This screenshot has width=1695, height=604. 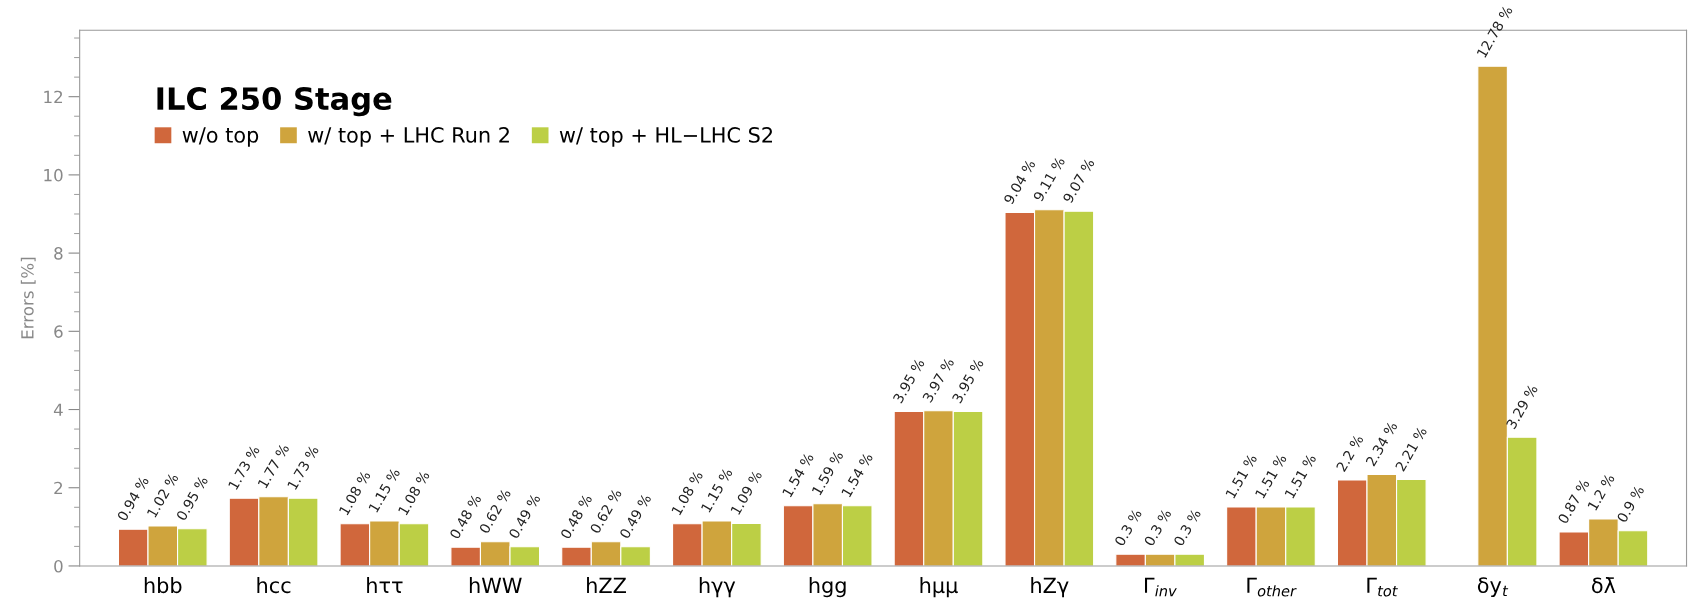 I want to click on x-tick-label: hZγ, so click(x=1050, y=587).